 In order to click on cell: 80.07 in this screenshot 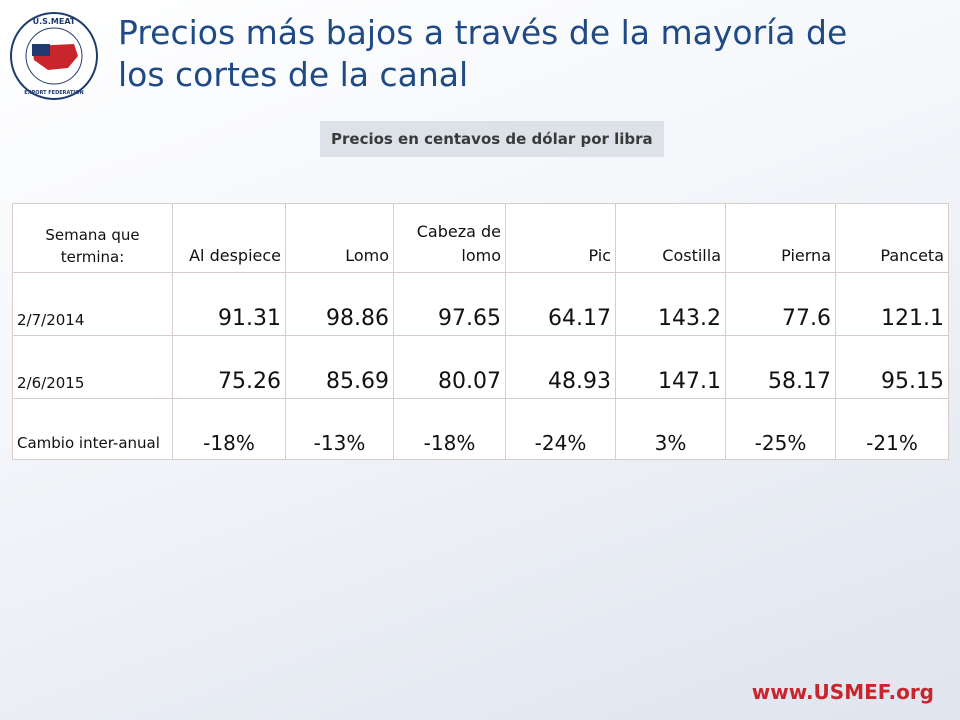, I will do `click(449, 367)`.